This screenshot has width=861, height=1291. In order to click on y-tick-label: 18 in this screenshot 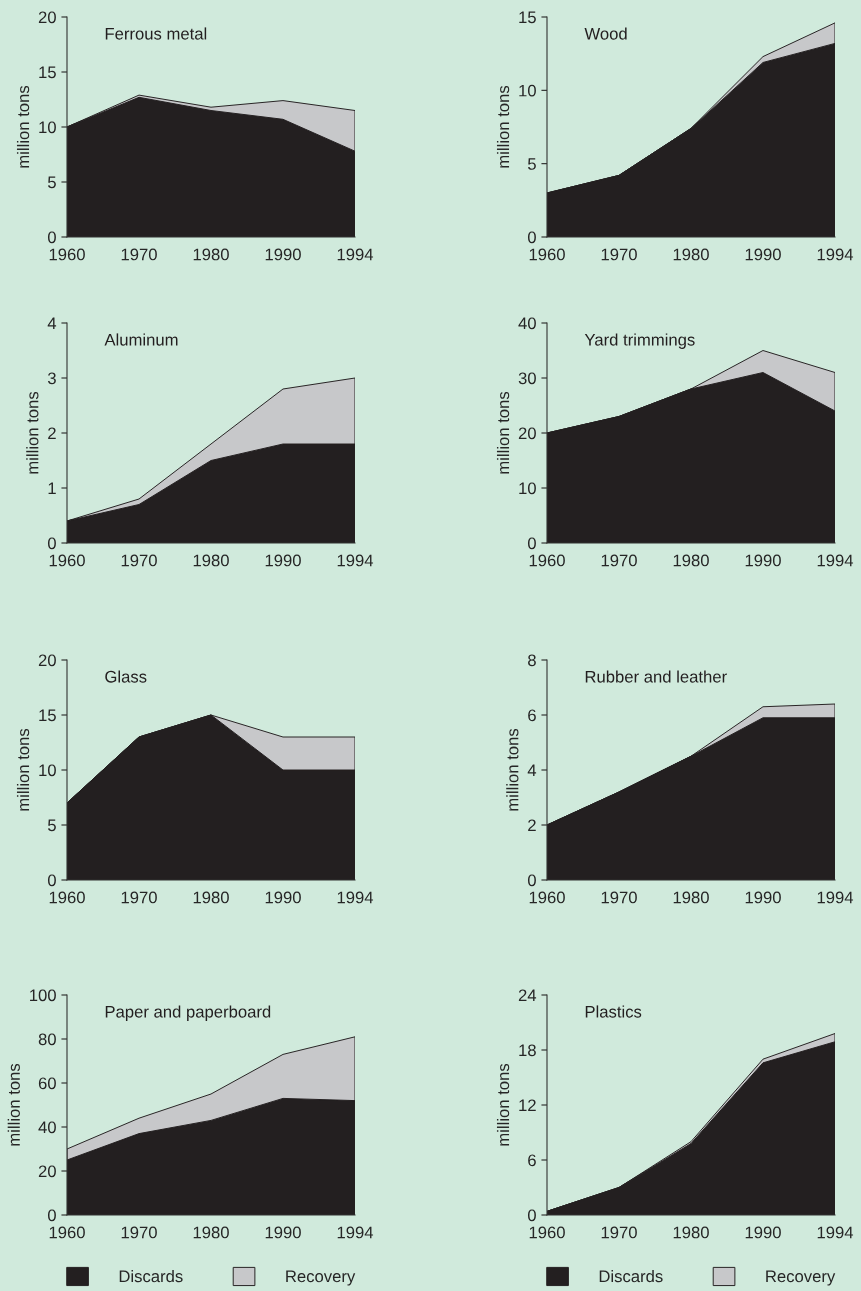, I will do `click(527, 1050)`.